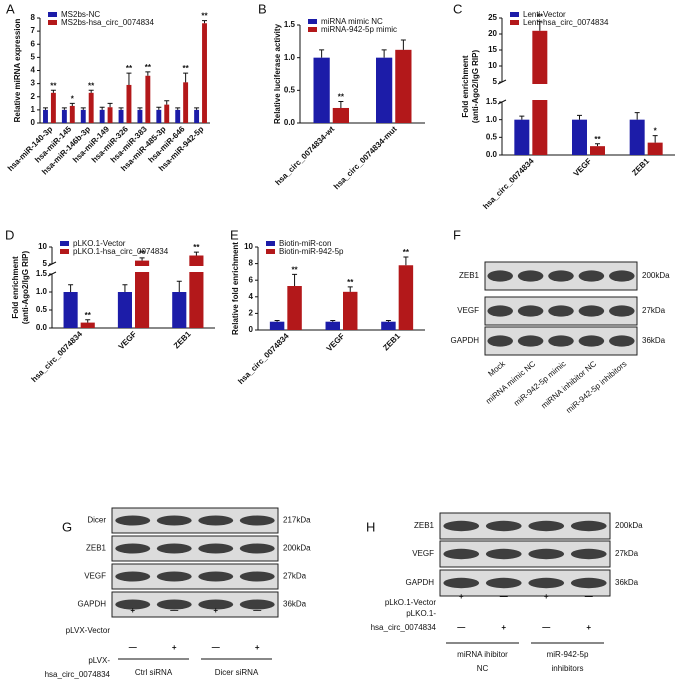 This screenshot has width=685, height=685. What do you see at coordinates (96, 520) in the screenshot?
I see `blot-row-label: Dicer` at bounding box center [96, 520].